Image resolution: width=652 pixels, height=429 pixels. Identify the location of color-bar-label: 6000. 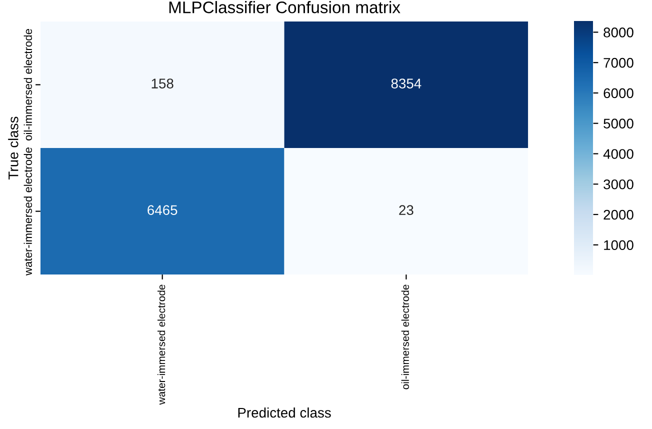
(619, 93).